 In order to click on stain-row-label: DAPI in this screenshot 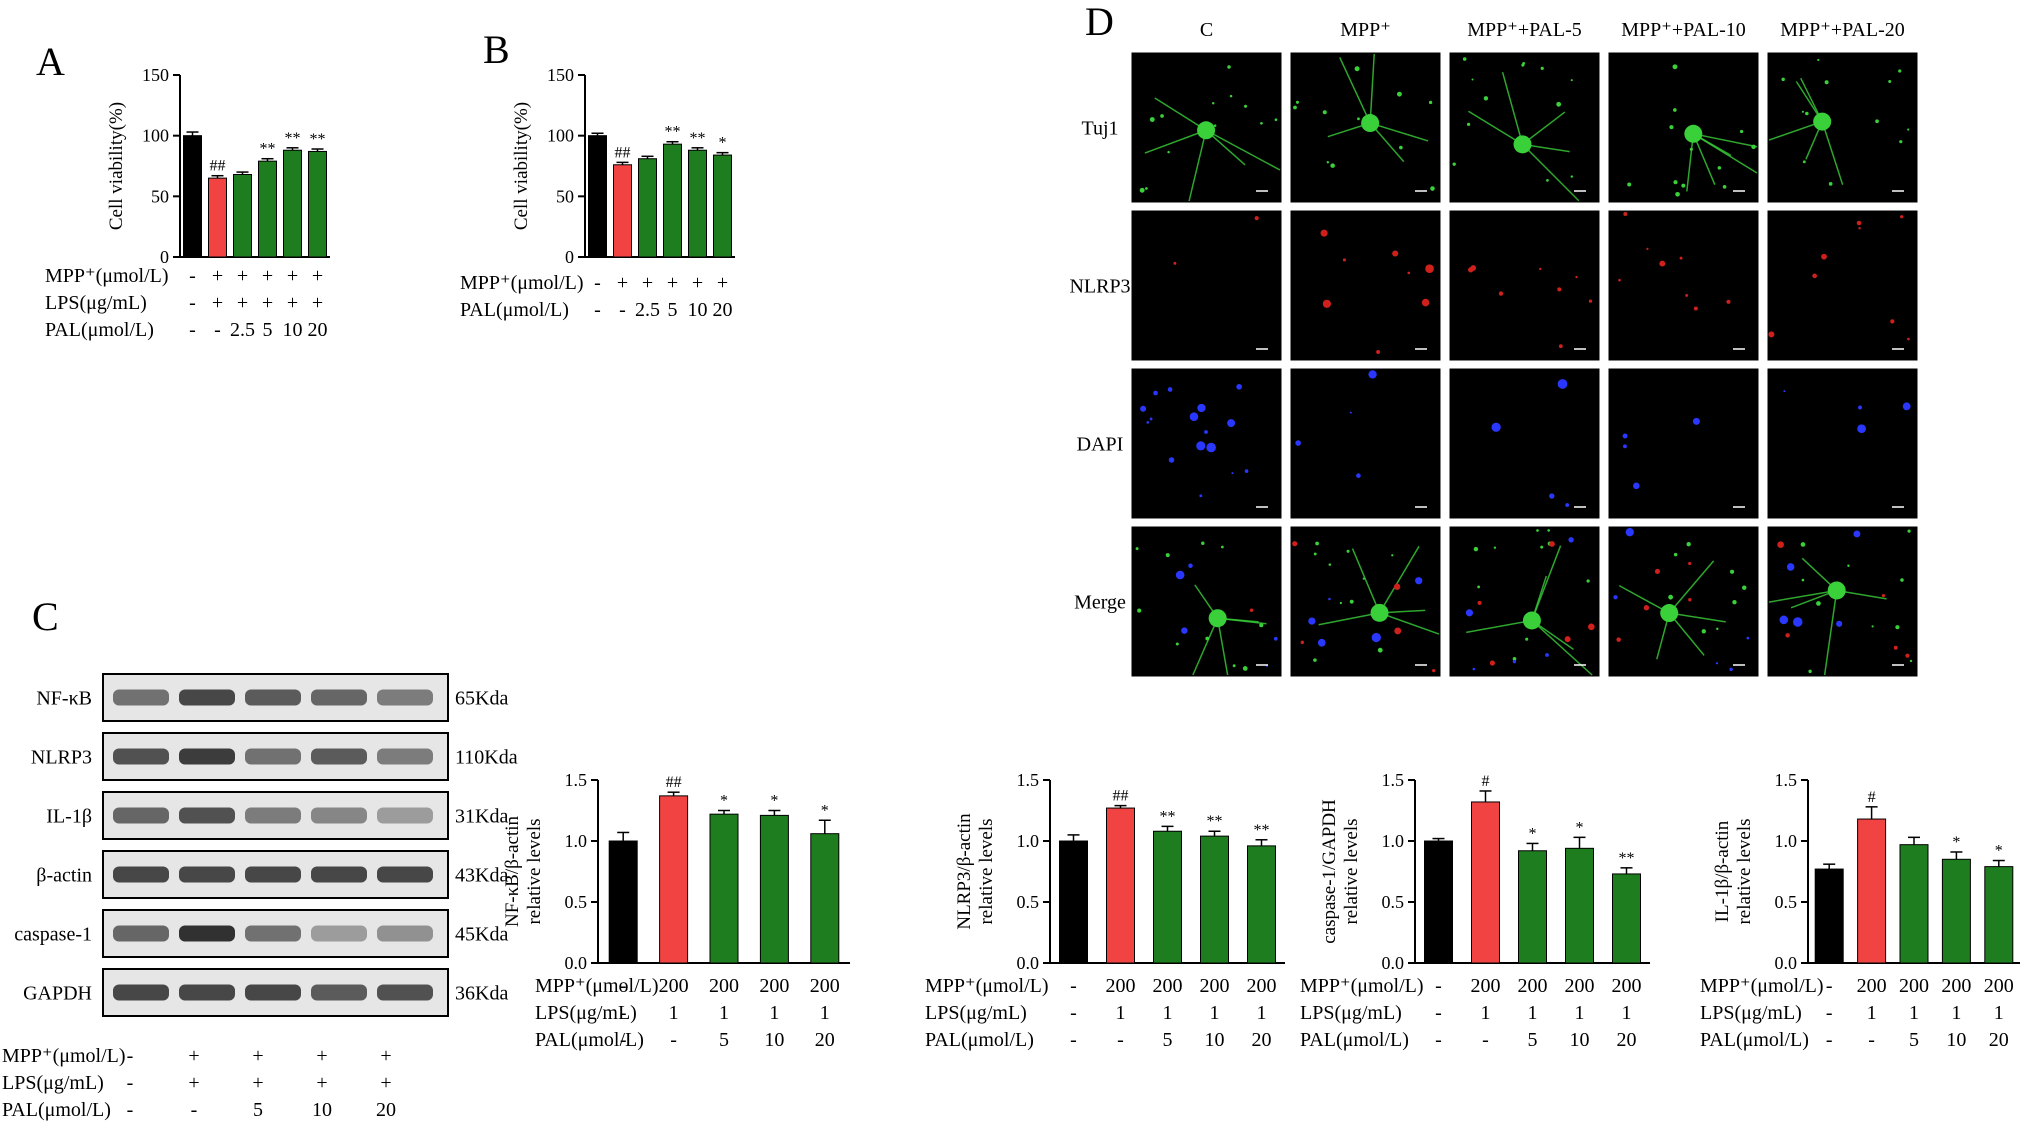, I will do `click(1100, 445)`.